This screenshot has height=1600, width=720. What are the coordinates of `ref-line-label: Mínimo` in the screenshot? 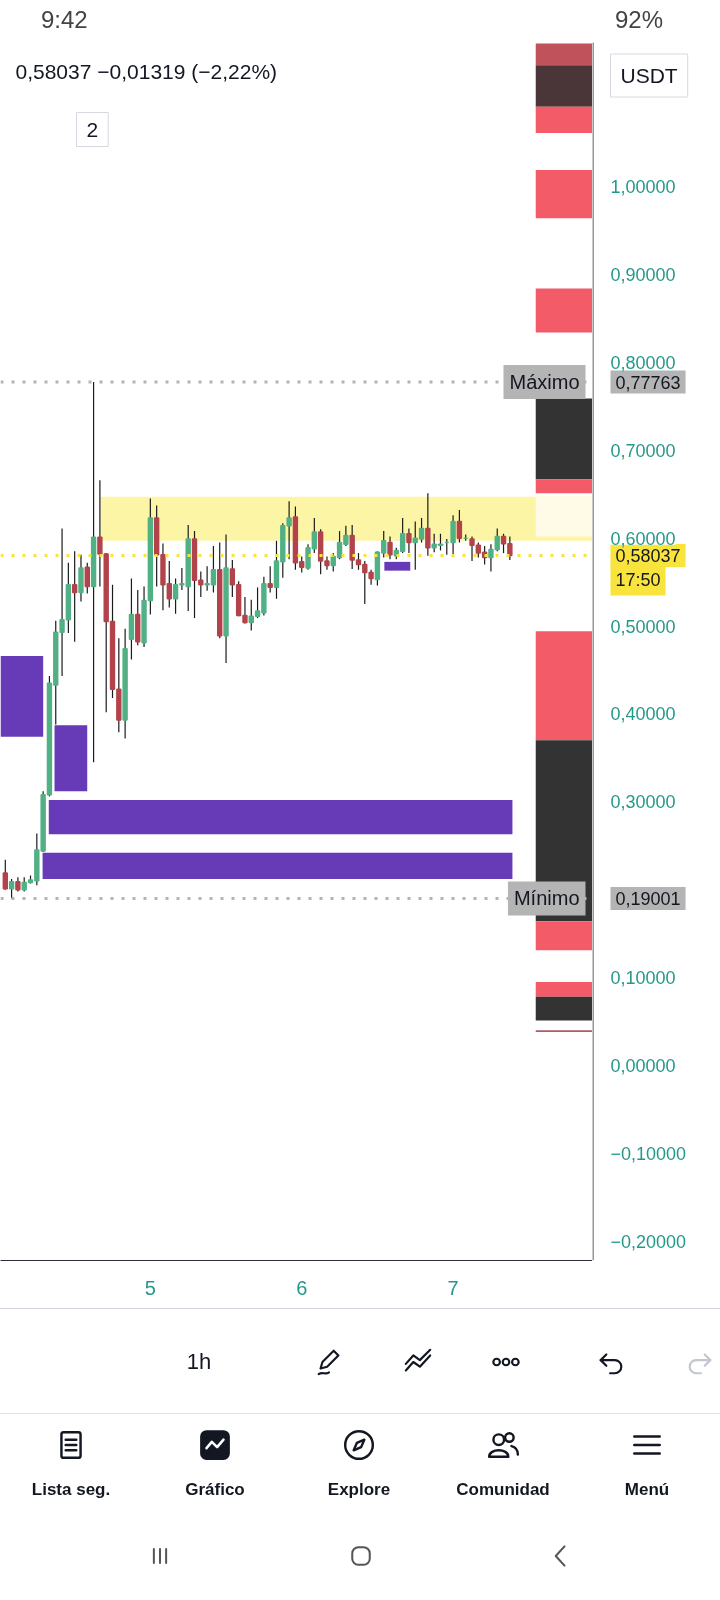 It's located at (546, 898).